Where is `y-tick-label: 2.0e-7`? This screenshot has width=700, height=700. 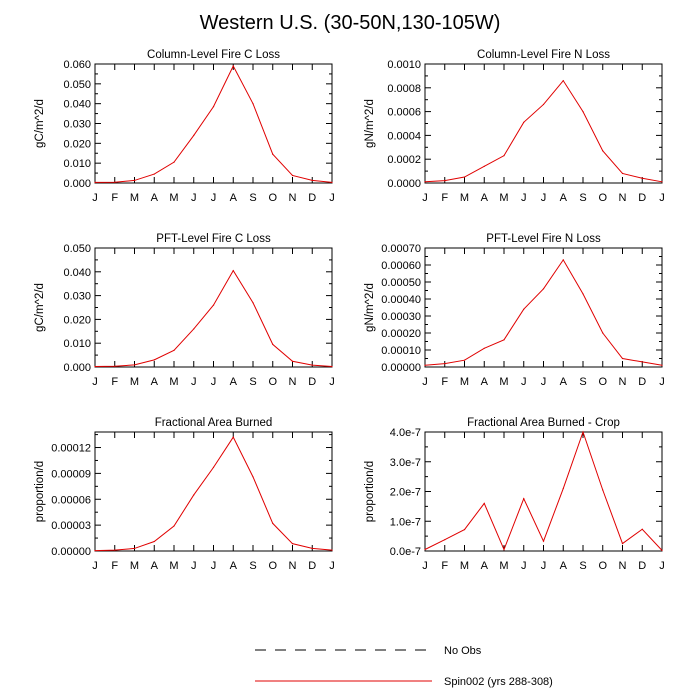 y-tick-label: 2.0e-7 is located at coordinates (405, 493).